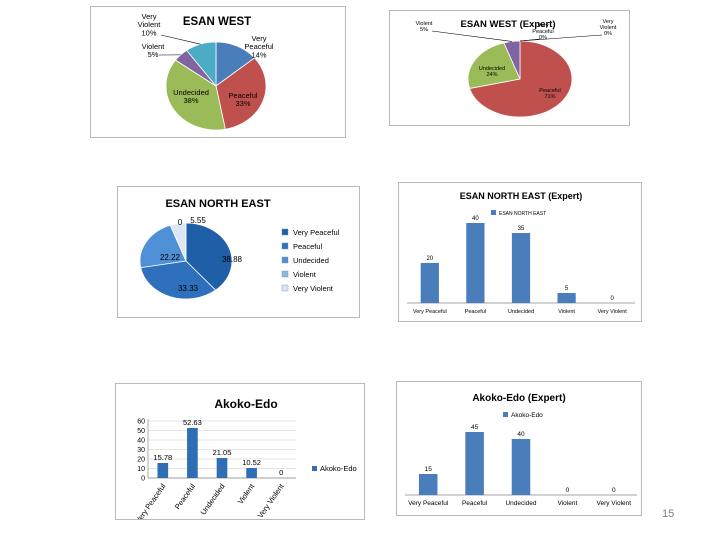  I want to click on data-label: Peaceful 71%, so click(549, 94).